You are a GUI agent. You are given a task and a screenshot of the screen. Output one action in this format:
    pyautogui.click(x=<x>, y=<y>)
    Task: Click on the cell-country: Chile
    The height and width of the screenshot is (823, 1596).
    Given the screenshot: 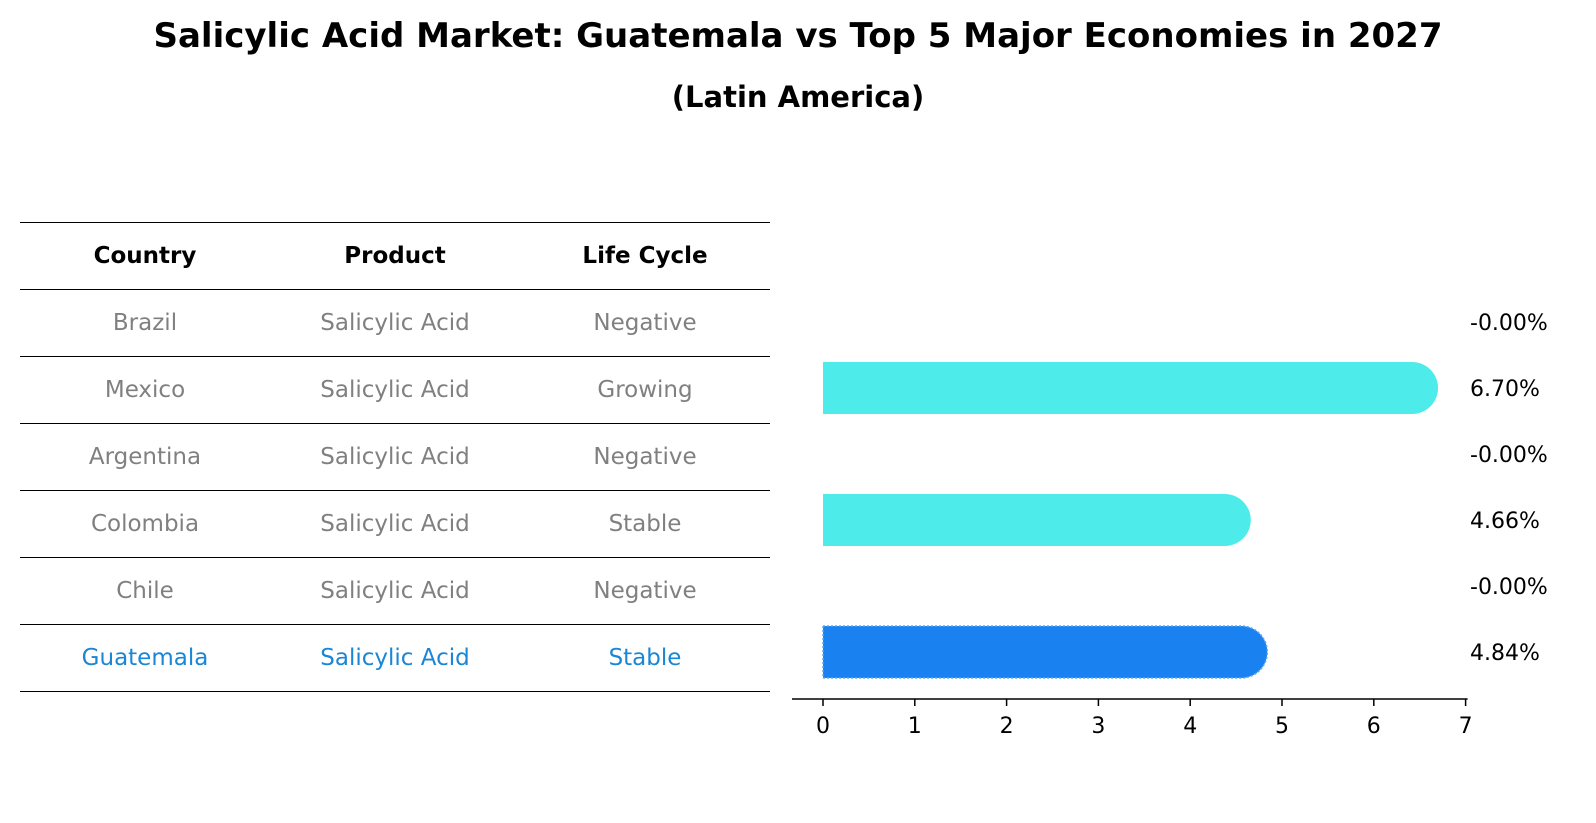 What is the action you would take?
    pyautogui.click(x=145, y=591)
    